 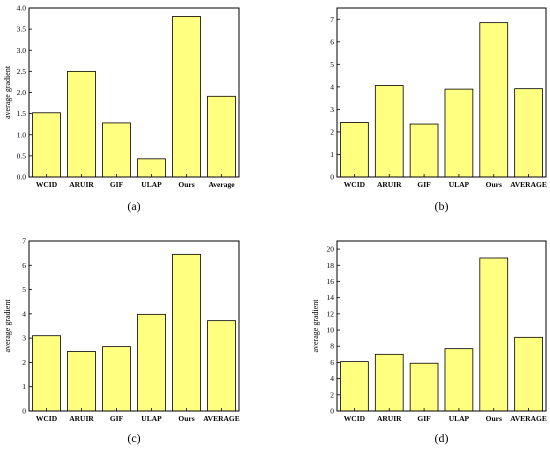 I want to click on panel-label: (d), so click(x=442, y=438).